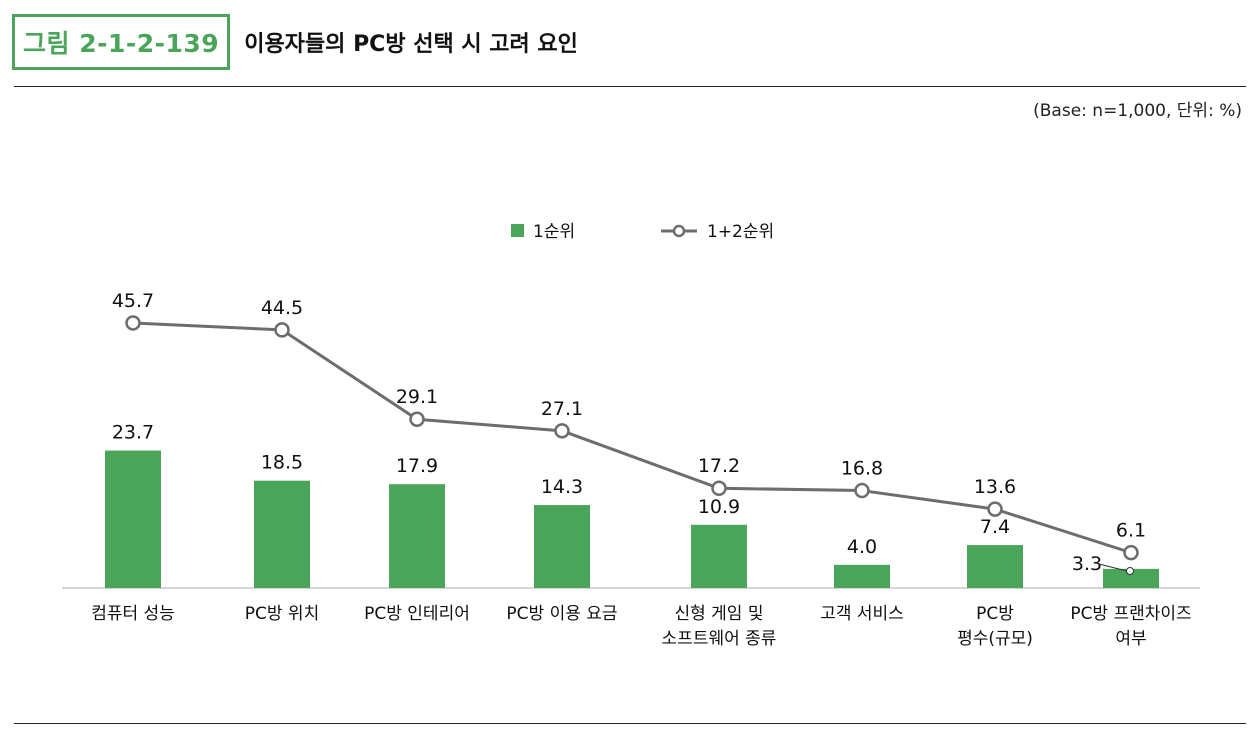  Describe the element at coordinates (862, 469) in the screenshot. I see `line-value-label: 16.8` at that location.